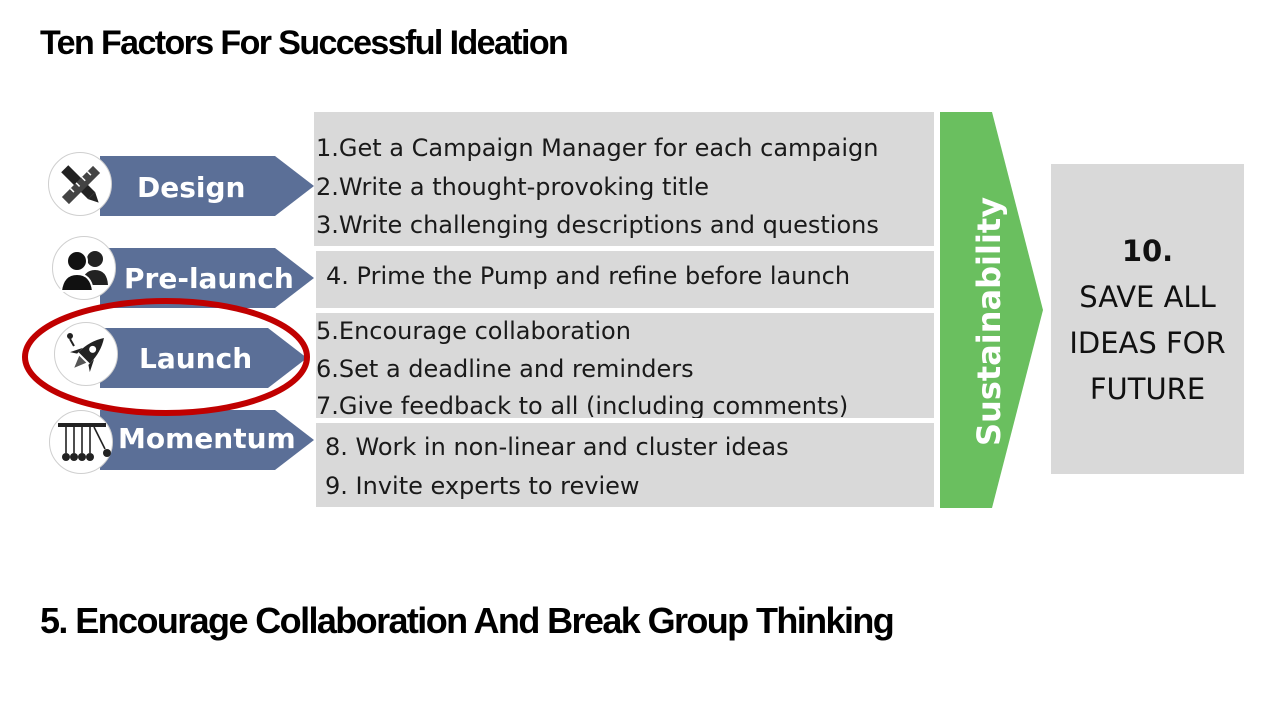 The width and height of the screenshot is (1280, 720). I want to click on save-number: 10., so click(1147, 251).